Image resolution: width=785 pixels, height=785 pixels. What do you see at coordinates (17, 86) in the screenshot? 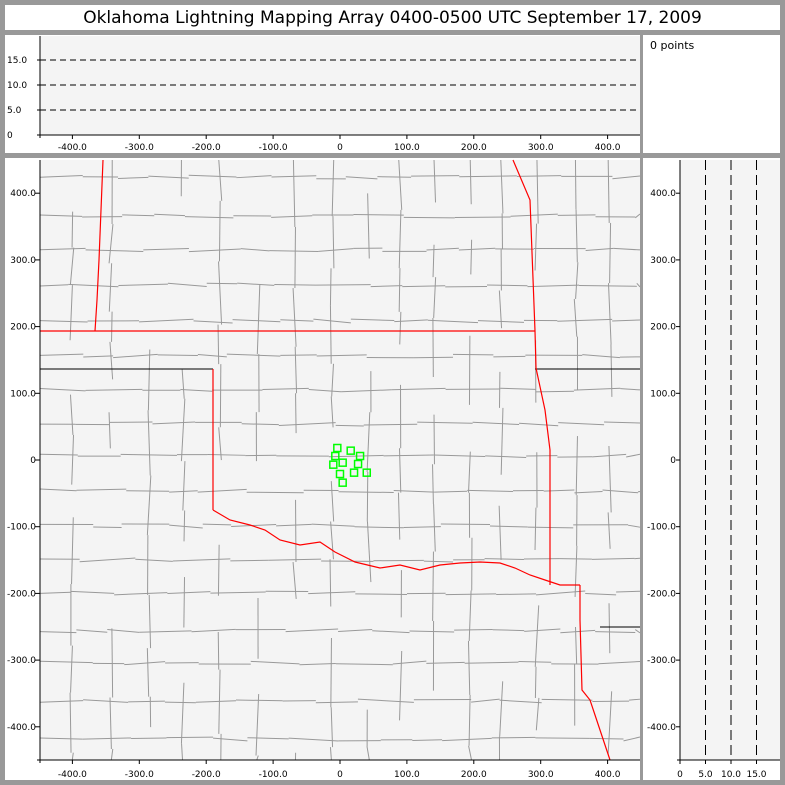
I see `altitude-y-tick-label: 10.0` at bounding box center [17, 86].